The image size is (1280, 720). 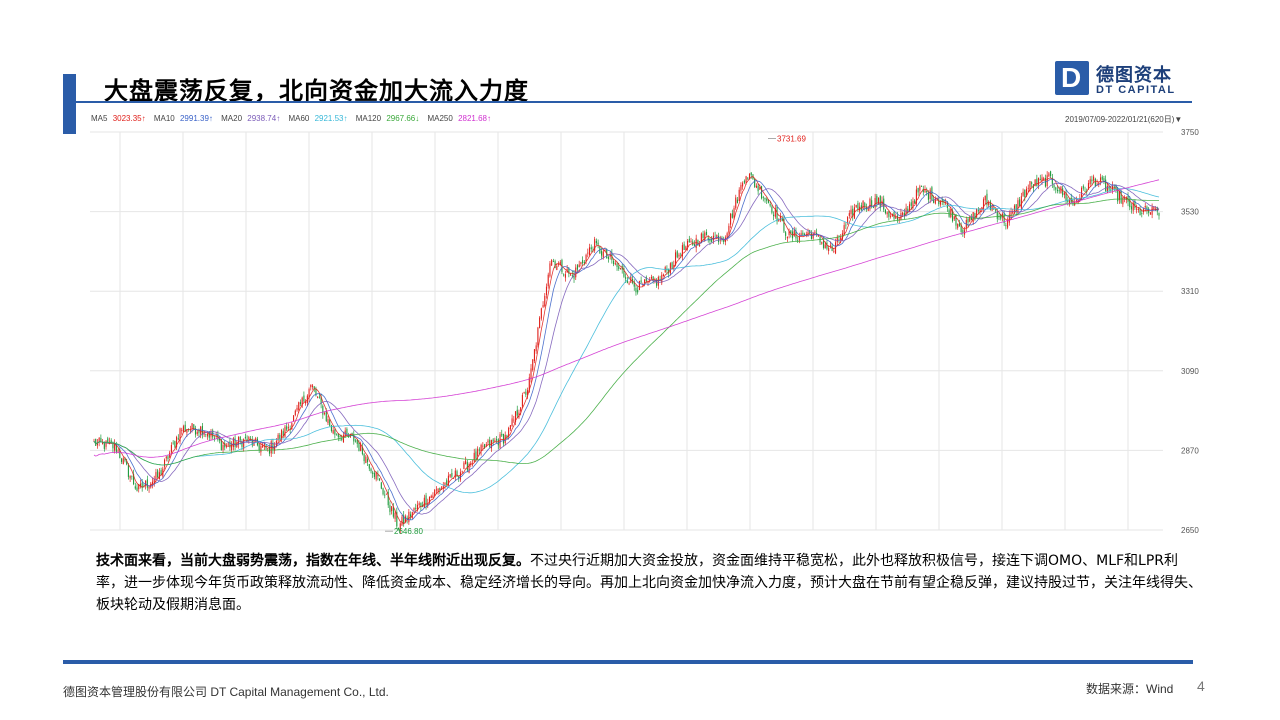 What do you see at coordinates (316, 91) in the screenshot?
I see `page-title: 大盘震荡反复，北向资金加大流入力度` at bounding box center [316, 91].